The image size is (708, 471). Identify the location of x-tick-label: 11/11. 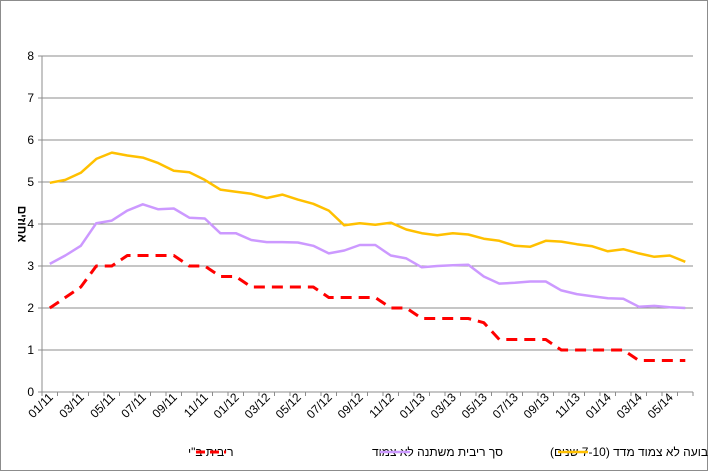
(196, 405).